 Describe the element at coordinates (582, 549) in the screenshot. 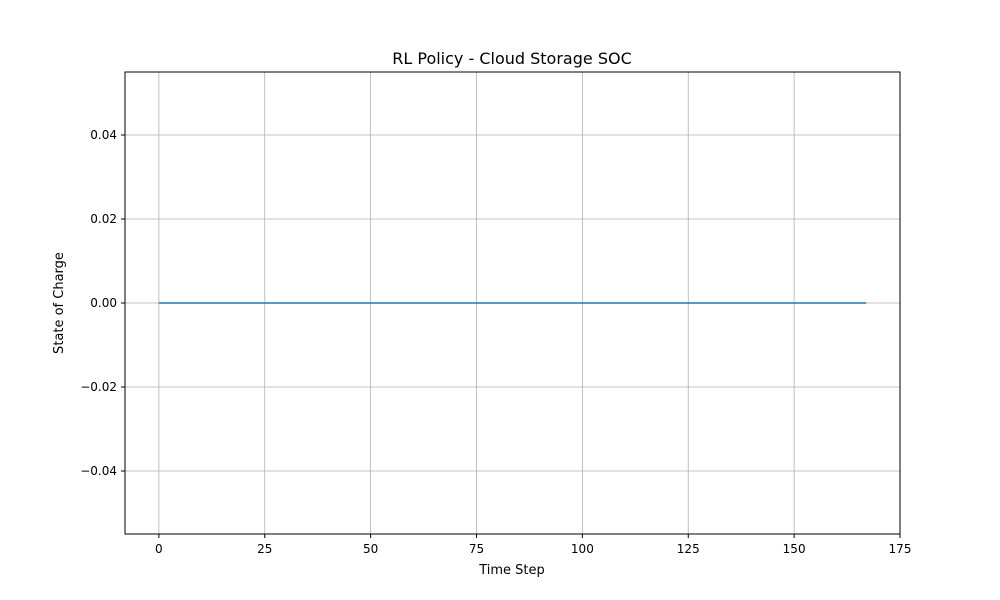

I see `x-tick-label: 100` at that location.